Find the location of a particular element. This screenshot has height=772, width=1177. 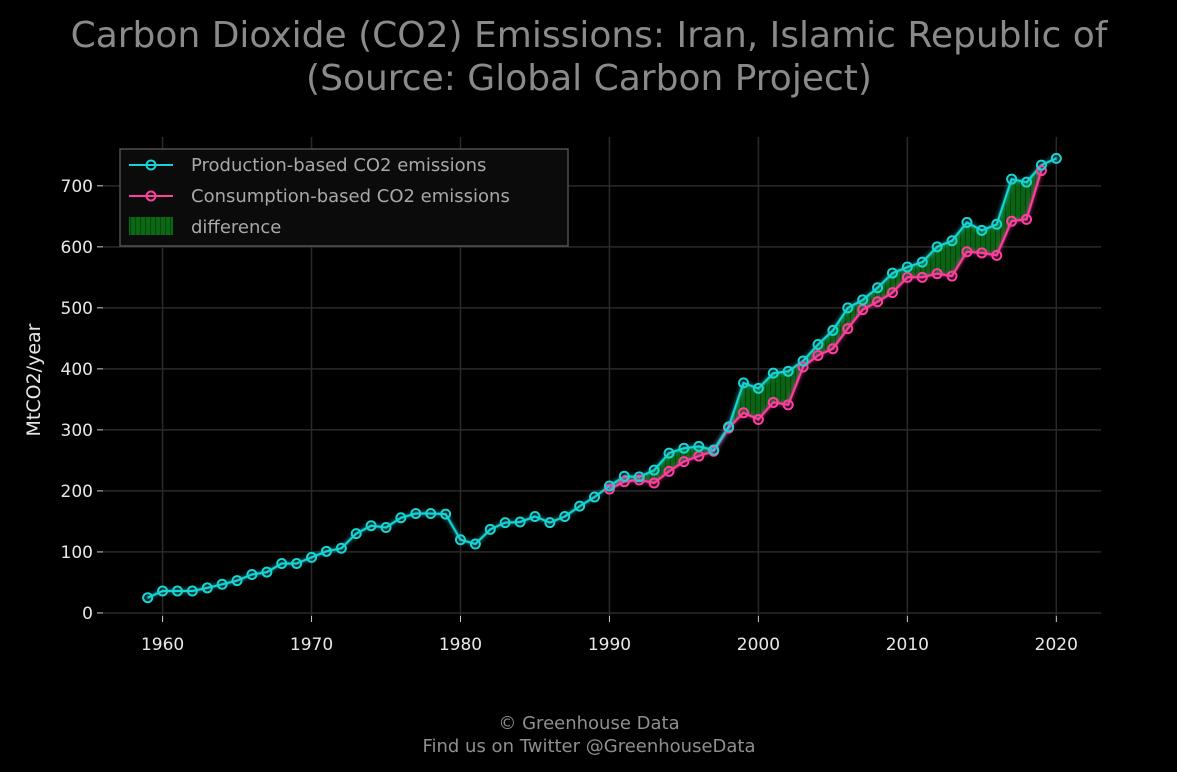

production-point-1977 is located at coordinates (416, 513).